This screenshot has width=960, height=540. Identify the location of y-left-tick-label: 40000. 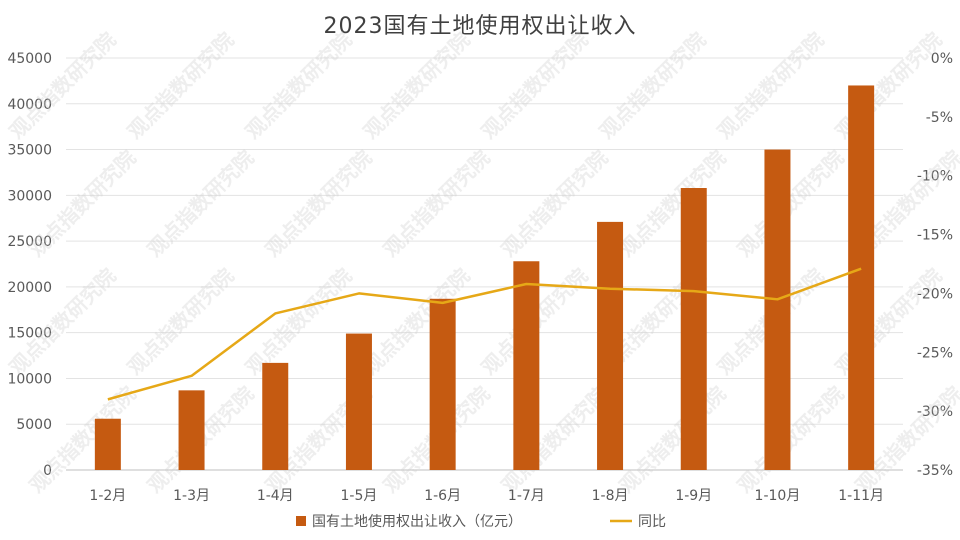
(29, 105).